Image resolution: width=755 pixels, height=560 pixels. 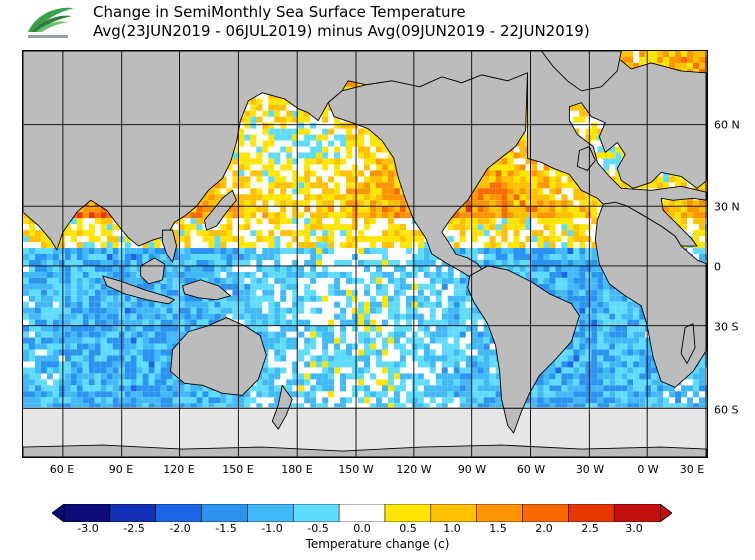 I want to click on agency-logo, so click(x=51, y=22).